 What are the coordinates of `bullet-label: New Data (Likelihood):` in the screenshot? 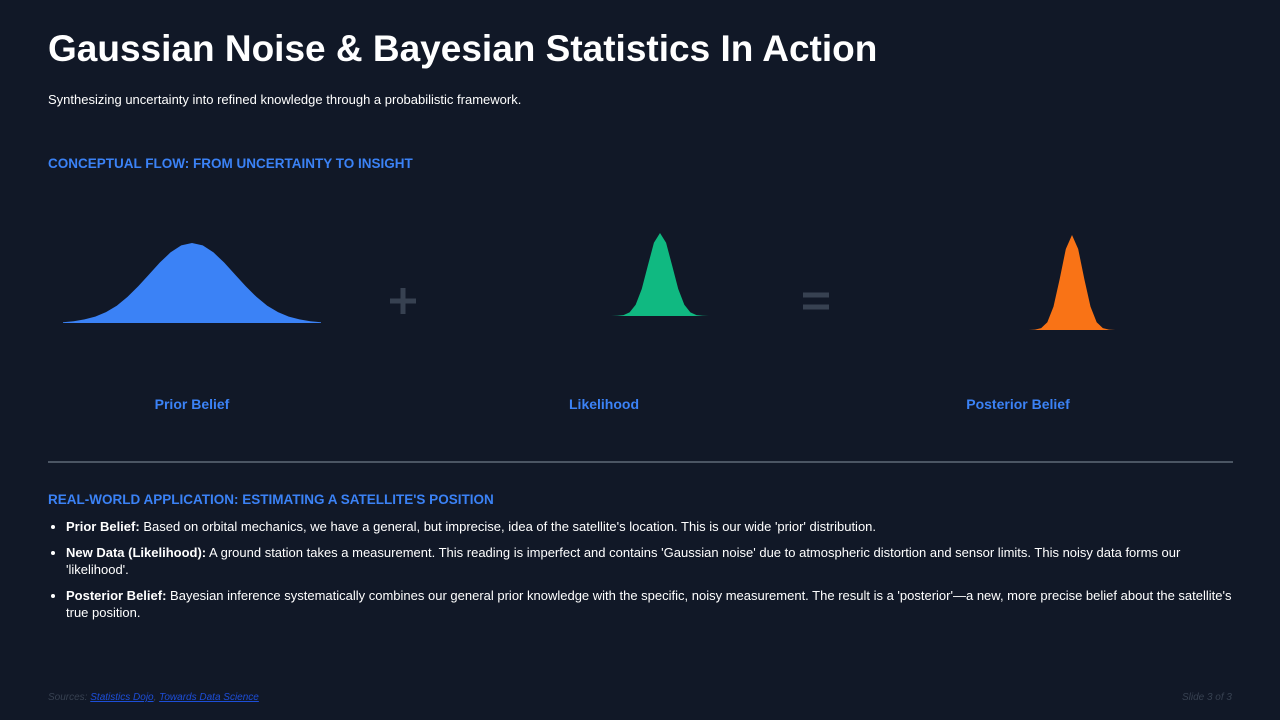 It's located at (136, 552).